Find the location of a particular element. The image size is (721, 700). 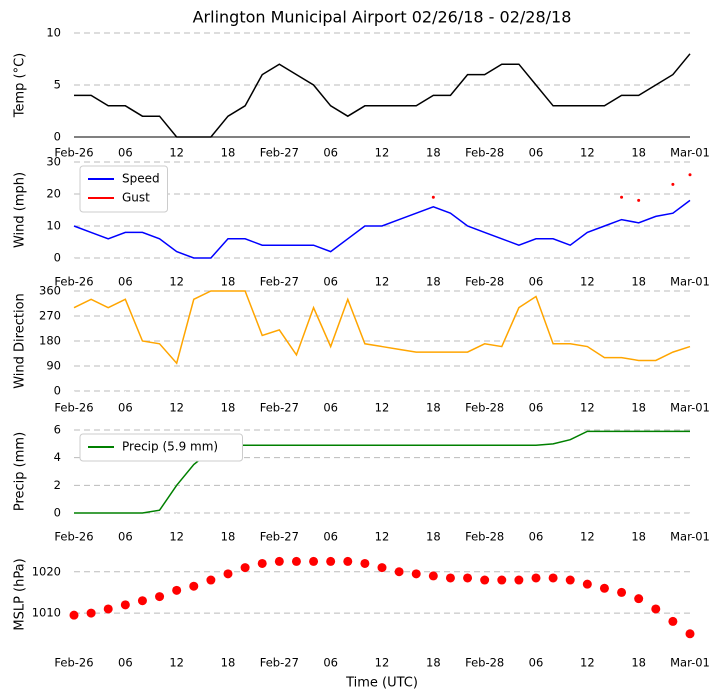

y-tick-label: 30 is located at coordinates (53, 162).